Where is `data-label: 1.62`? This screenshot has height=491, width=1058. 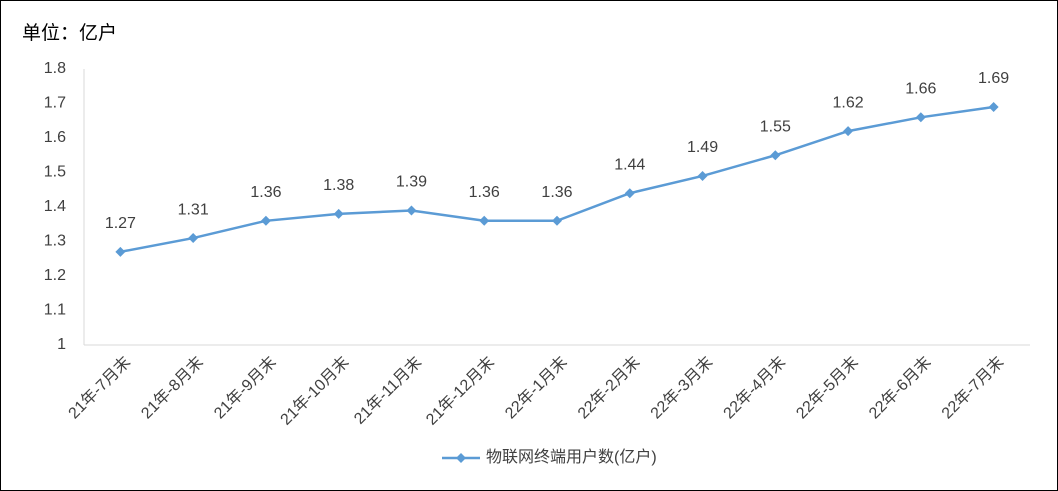
data-label: 1.62 is located at coordinates (848, 102).